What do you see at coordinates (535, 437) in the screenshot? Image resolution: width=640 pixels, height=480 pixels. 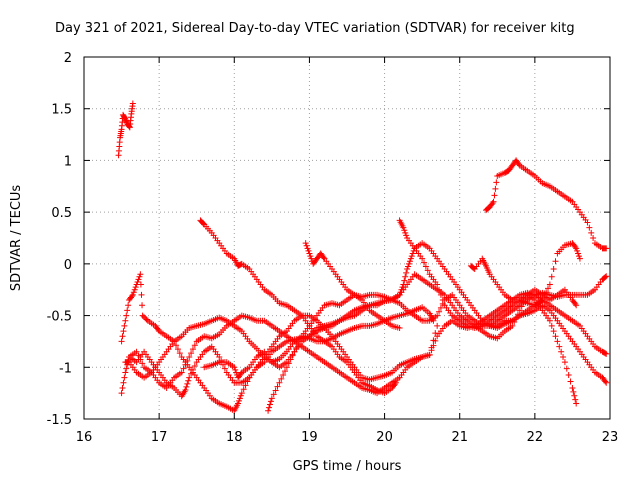 I see `x-tick-label: 22` at bounding box center [535, 437].